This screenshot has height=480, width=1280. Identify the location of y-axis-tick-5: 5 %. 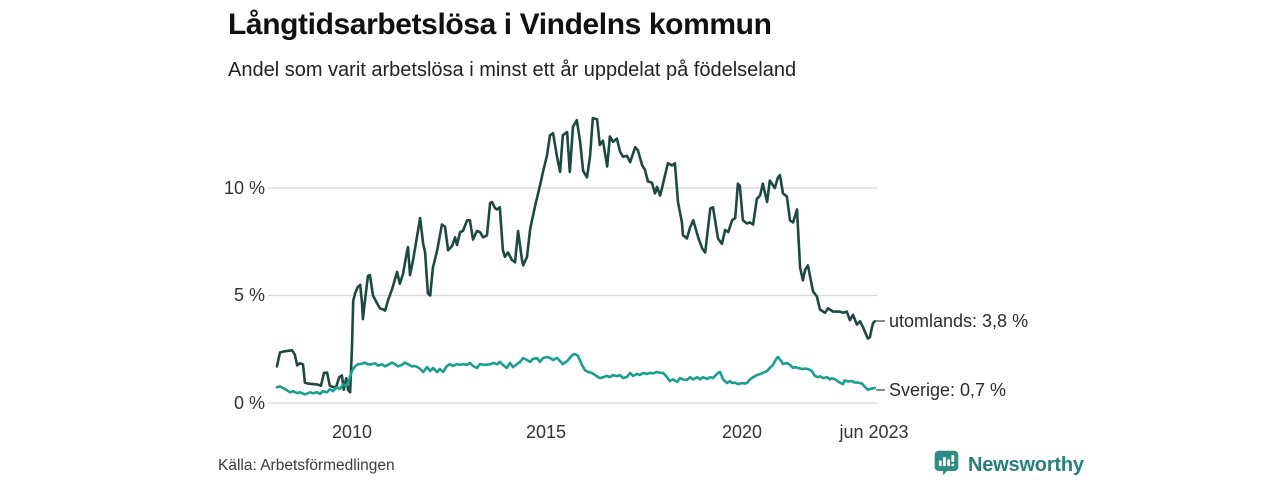
(249, 295).